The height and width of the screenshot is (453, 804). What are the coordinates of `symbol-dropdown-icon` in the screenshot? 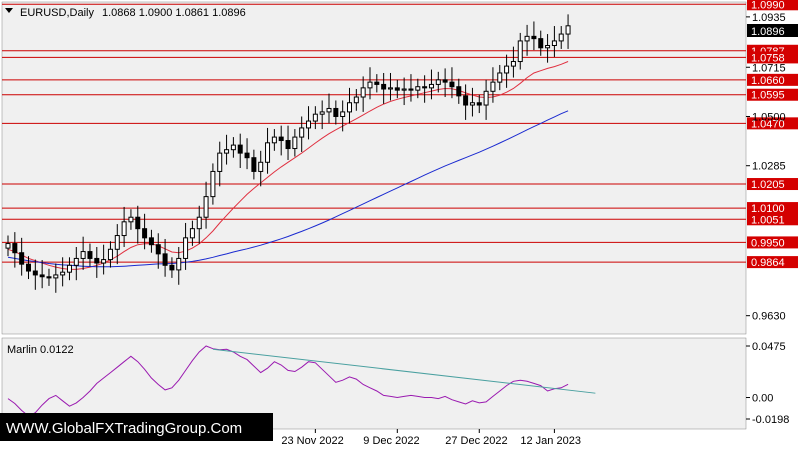 It's located at (9, 10).